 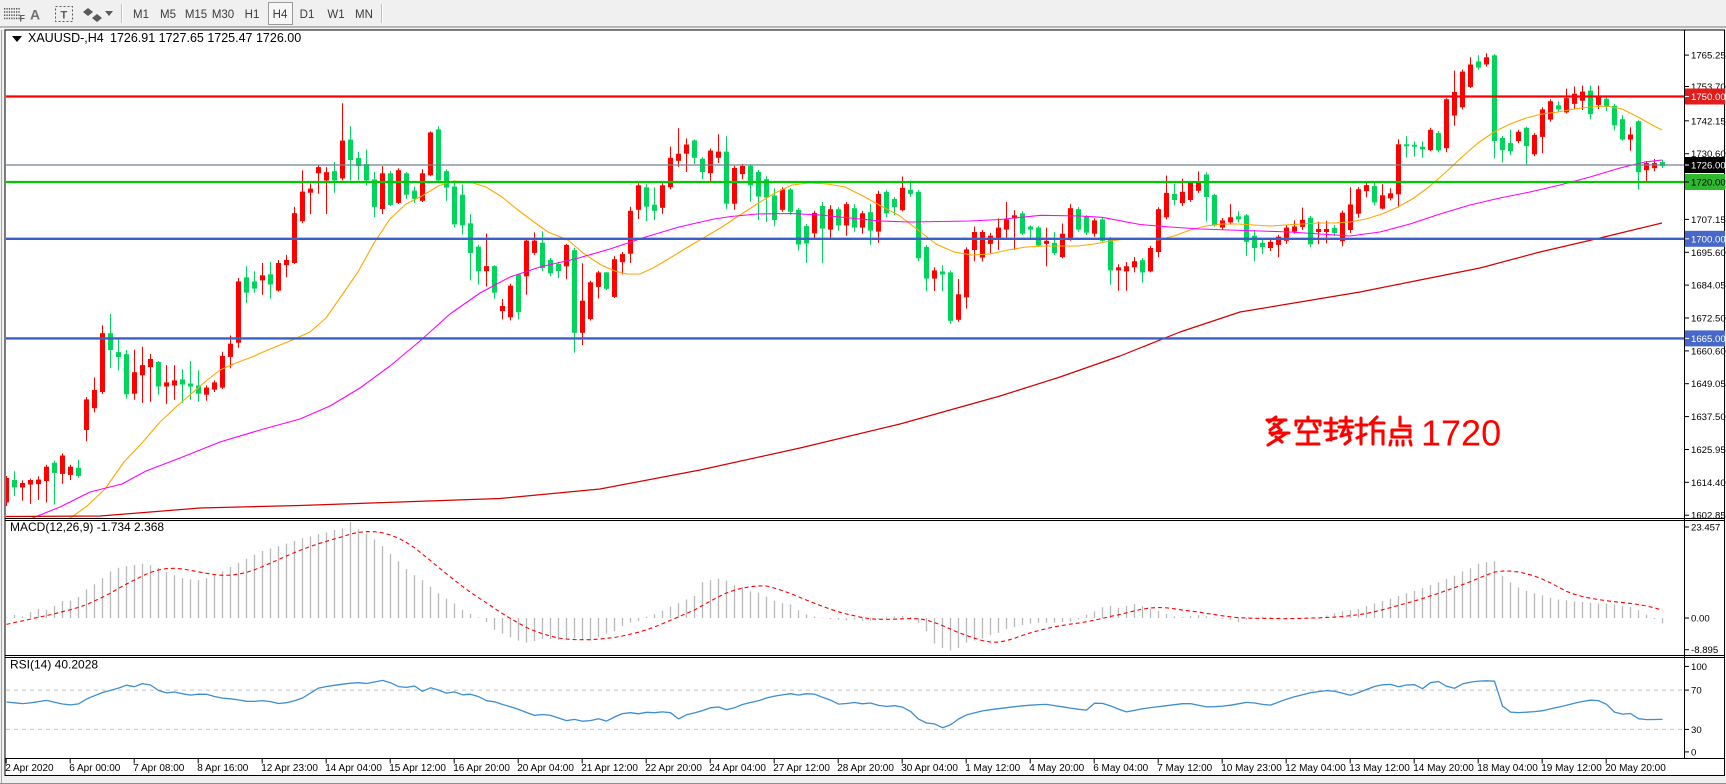 What do you see at coordinates (205, 38) in the screenshot?
I see `svg-text:1726.91 1727.65 1725.47 1726.0: 1726.91 1727.65 1725.47 1726.00` at bounding box center [205, 38].